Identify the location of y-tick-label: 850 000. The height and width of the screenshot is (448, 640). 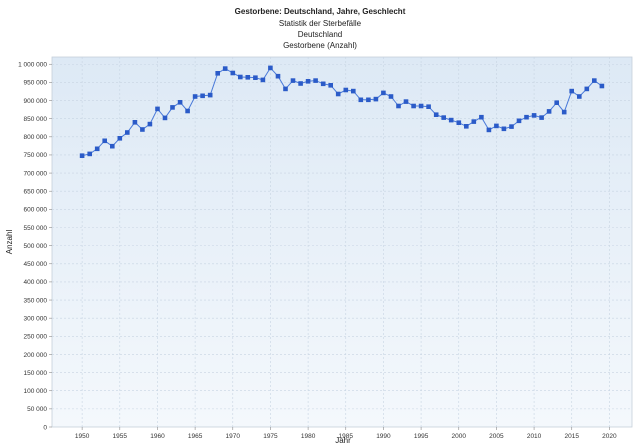
(36, 119).